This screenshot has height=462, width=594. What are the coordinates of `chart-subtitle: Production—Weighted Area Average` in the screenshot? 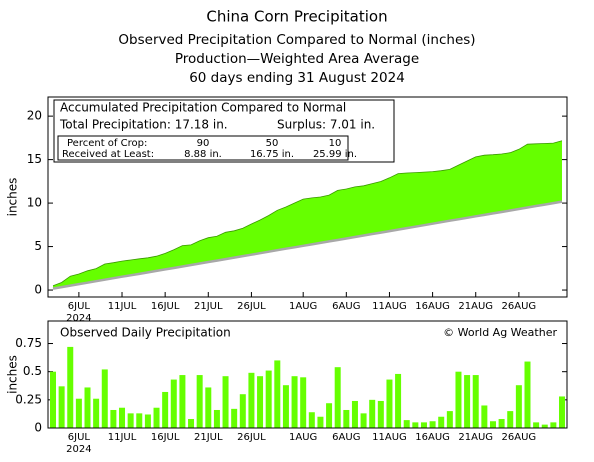 It's located at (297, 59).